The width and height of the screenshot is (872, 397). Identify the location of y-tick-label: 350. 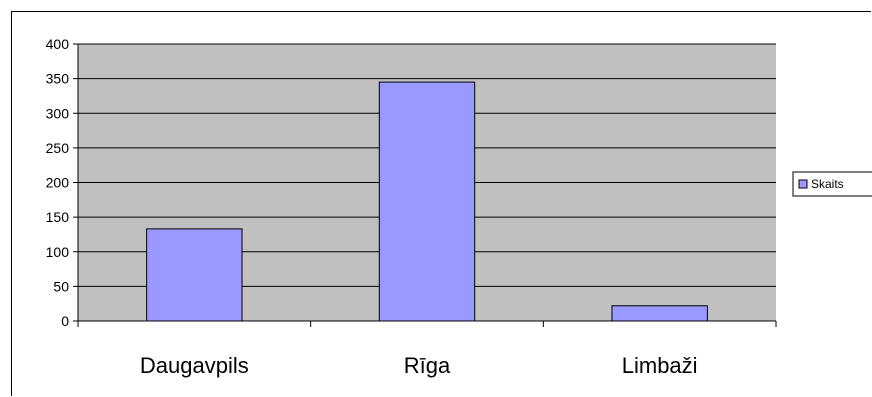
(58, 79).